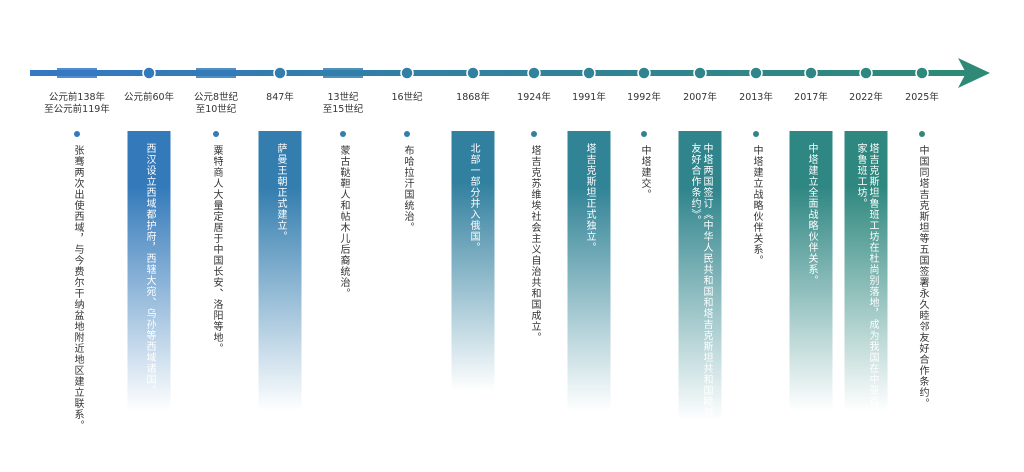 The width and height of the screenshot is (1024, 472). What do you see at coordinates (77, 103) in the screenshot?
I see `event-date: 公元前138年 至公元前119年` at bounding box center [77, 103].